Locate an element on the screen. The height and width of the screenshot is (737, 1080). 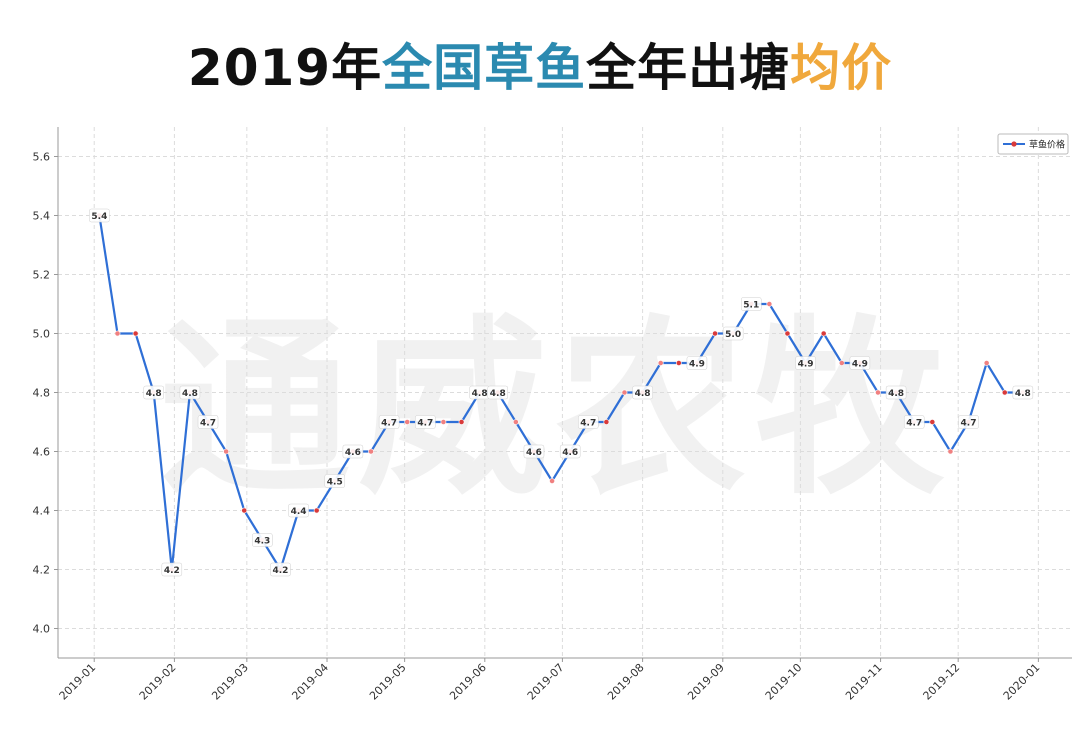
data-label: 5.4 is located at coordinates (99, 217).